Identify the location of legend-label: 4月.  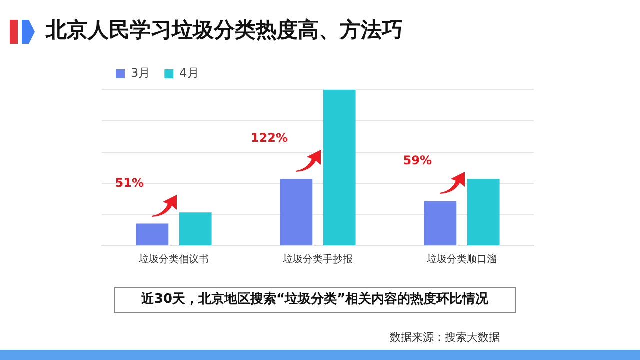
(190, 73).